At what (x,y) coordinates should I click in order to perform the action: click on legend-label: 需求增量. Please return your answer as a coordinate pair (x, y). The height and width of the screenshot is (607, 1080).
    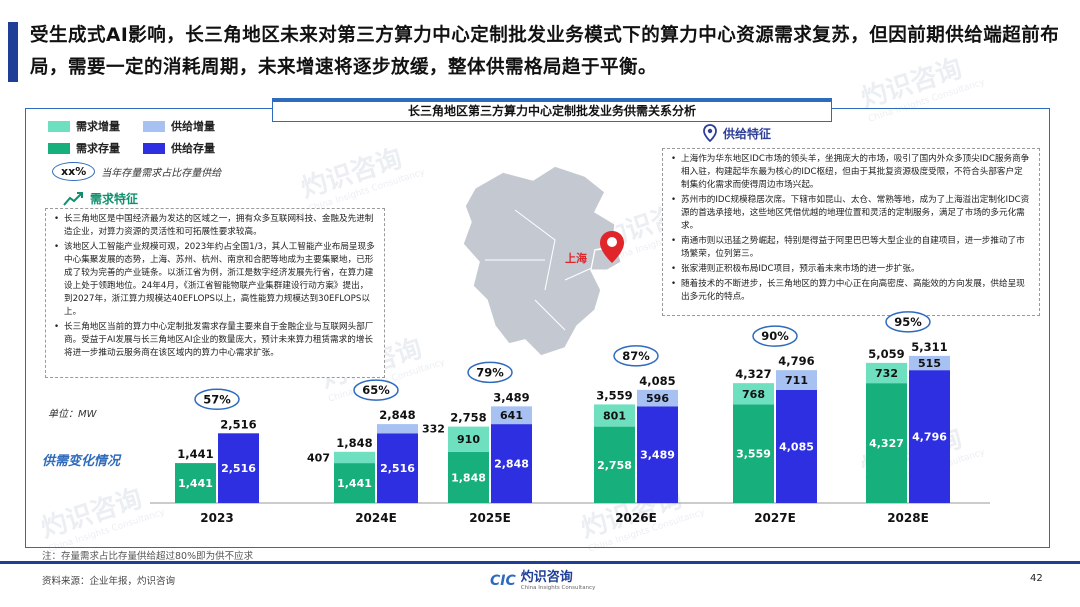
    Looking at the image, I should click on (98, 126).